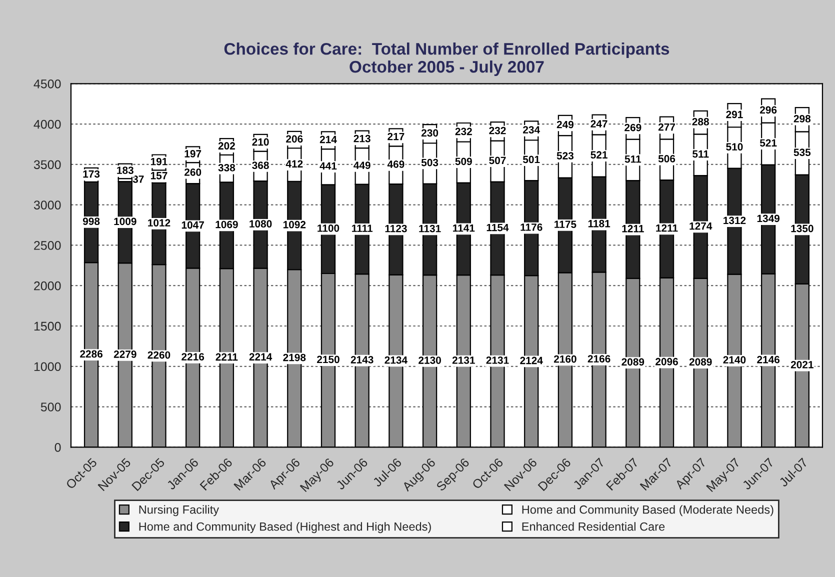  I want to click on y-tick-label: 4000, so click(47, 124).